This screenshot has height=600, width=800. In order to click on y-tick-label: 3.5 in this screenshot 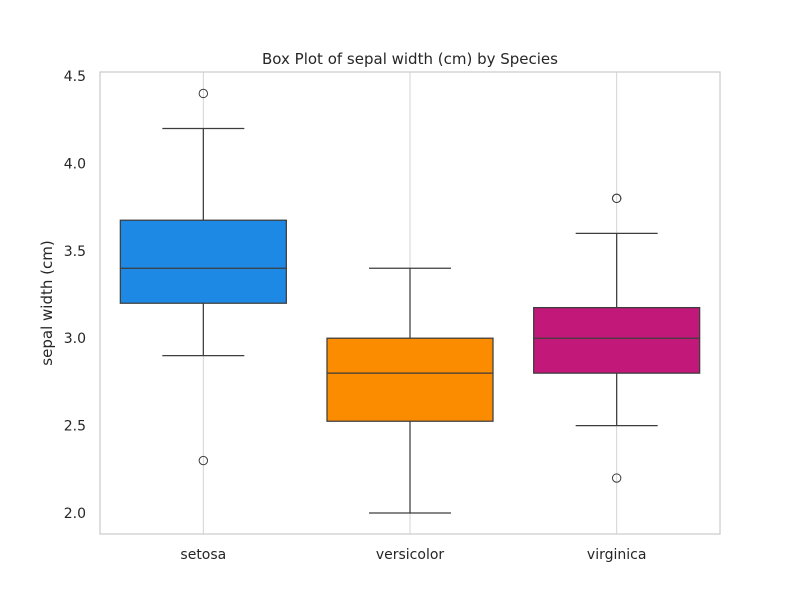, I will do `click(75, 252)`.